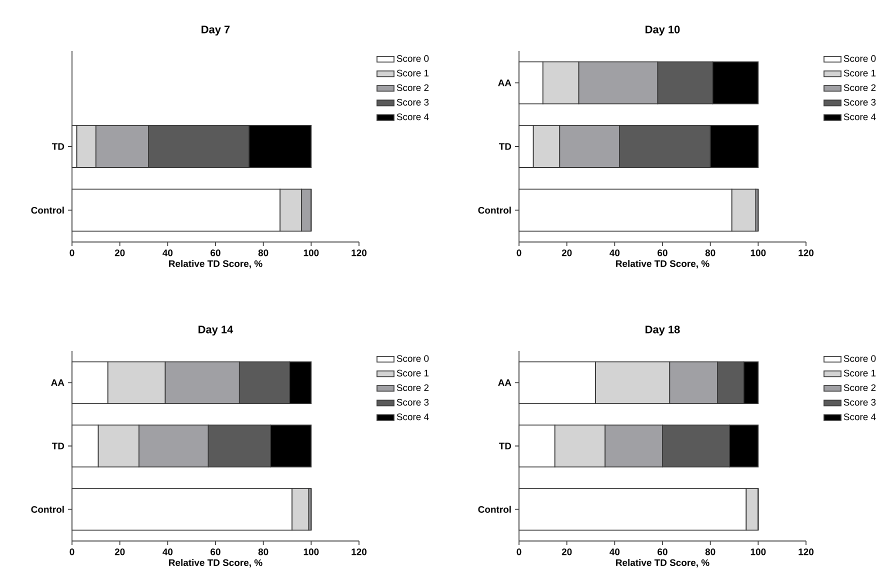 Image resolution: width=889 pixels, height=585 pixels. What do you see at coordinates (216, 31) in the screenshot?
I see `chart-title: Day 7` at bounding box center [216, 31].